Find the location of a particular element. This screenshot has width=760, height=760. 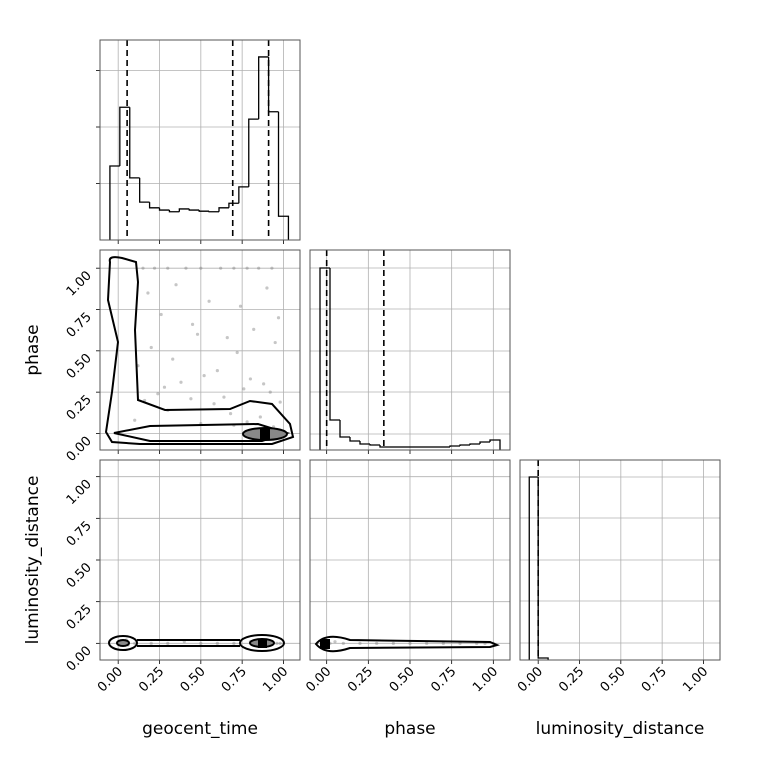

x-axis-label: luminosity_distance is located at coordinates (620, 729).